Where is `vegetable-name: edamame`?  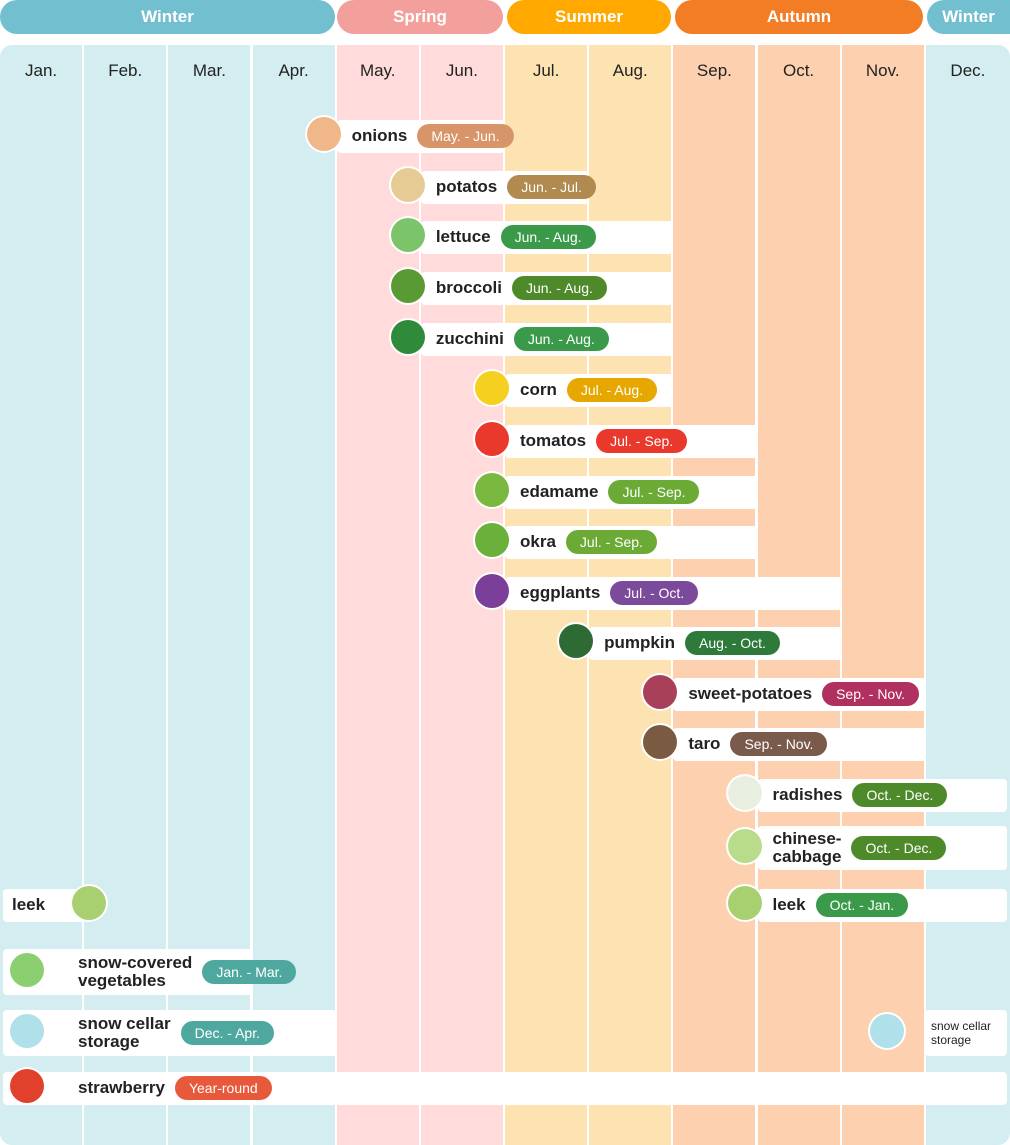
vegetable-name: edamame is located at coordinates (559, 491).